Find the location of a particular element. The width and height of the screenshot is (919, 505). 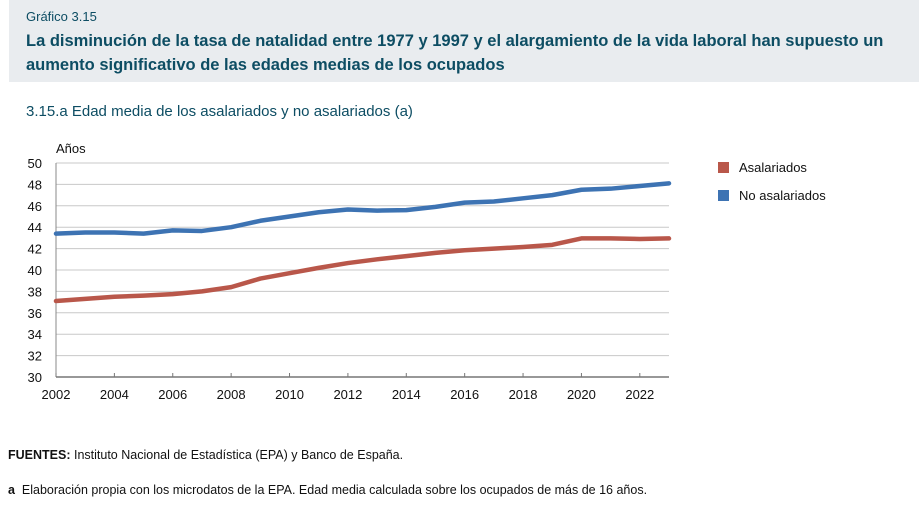

y-tick-label: 32 is located at coordinates (35, 356).